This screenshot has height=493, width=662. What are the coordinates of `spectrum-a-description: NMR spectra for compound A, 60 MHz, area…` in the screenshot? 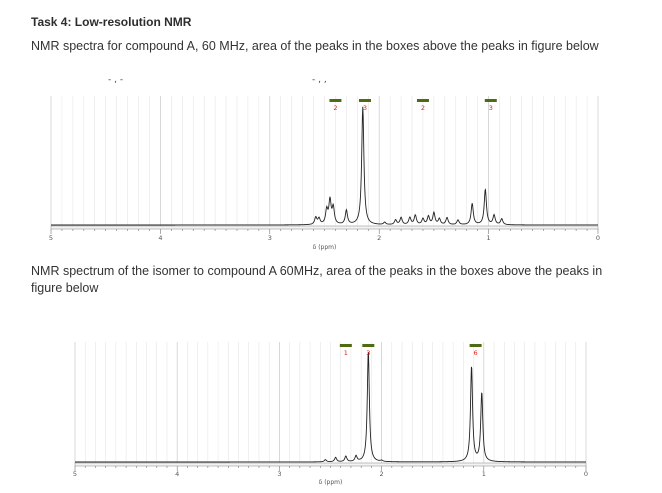 It's located at (315, 46).